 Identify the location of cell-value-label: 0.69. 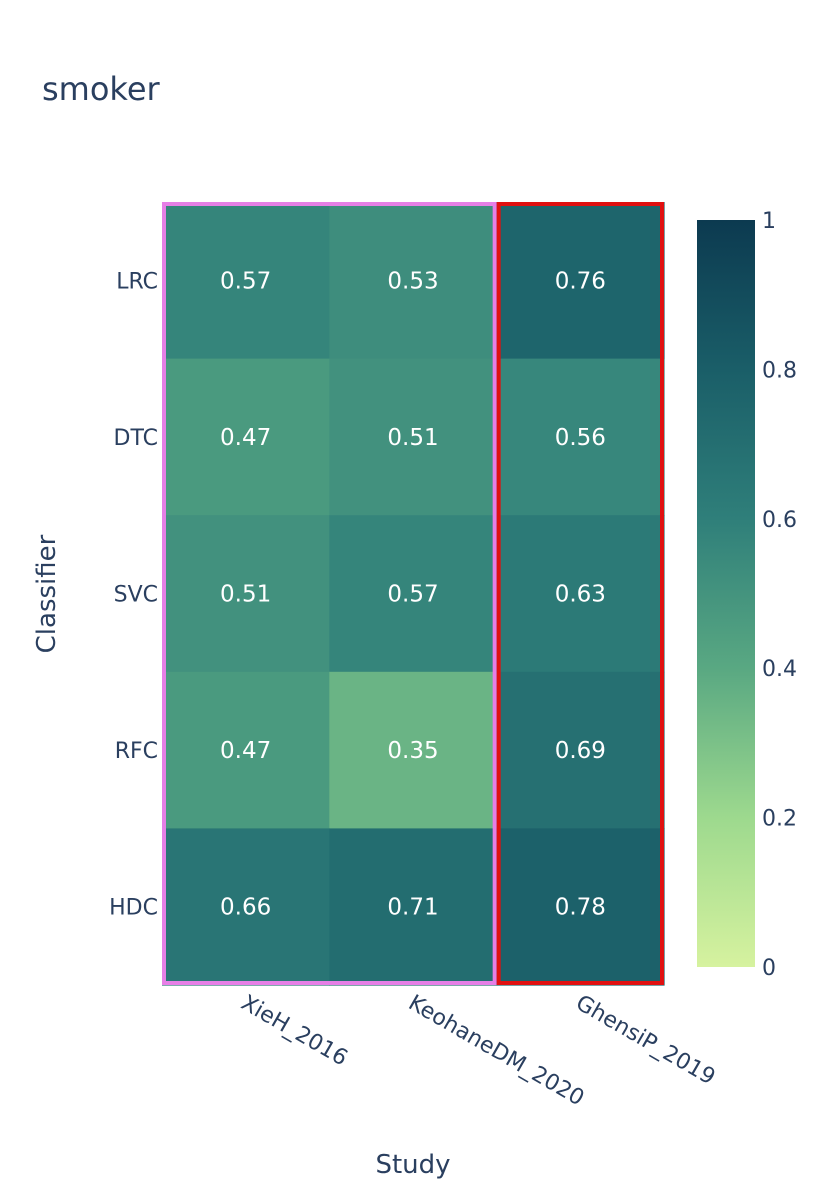
(580, 751).